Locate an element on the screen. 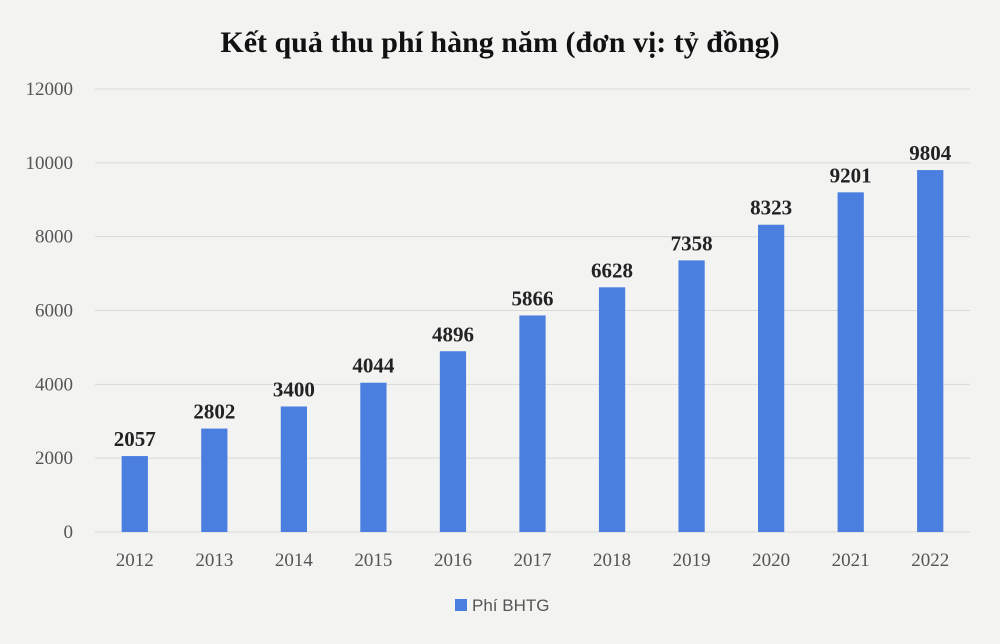  data-label-2020: 8323 is located at coordinates (771, 208).